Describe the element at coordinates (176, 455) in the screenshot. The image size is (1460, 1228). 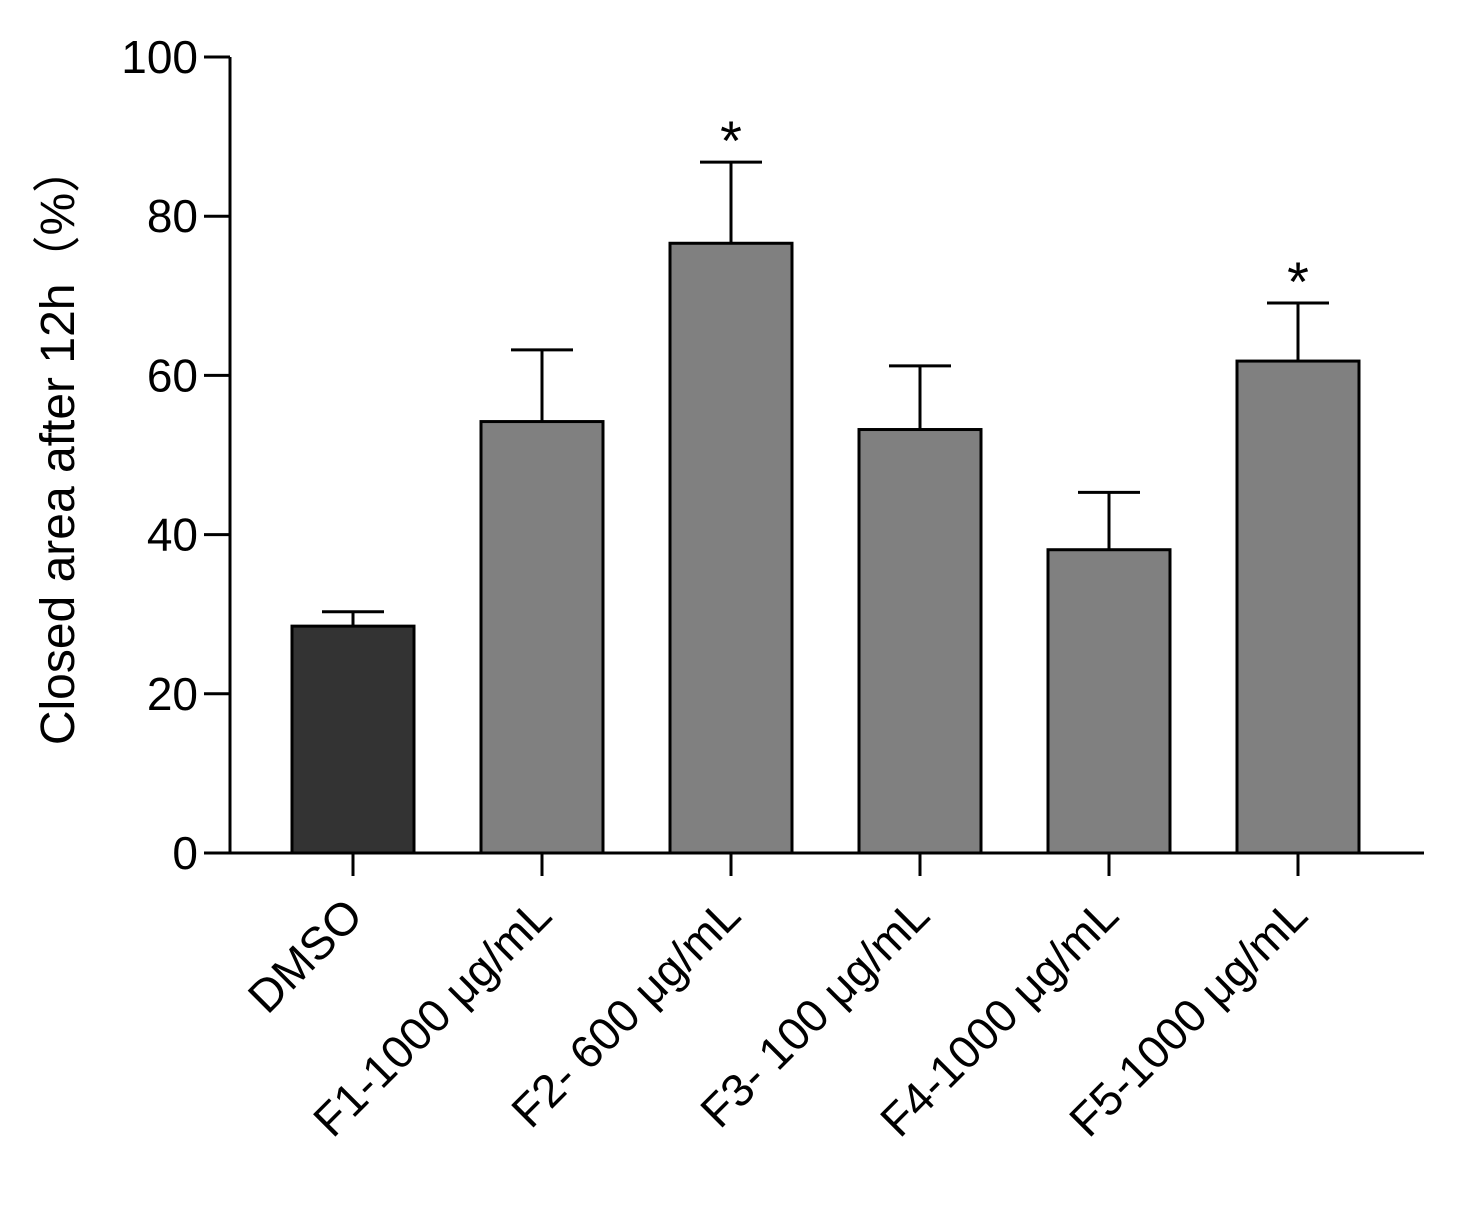
I see `y-axis: 0 20 40 60 80 100` at that location.